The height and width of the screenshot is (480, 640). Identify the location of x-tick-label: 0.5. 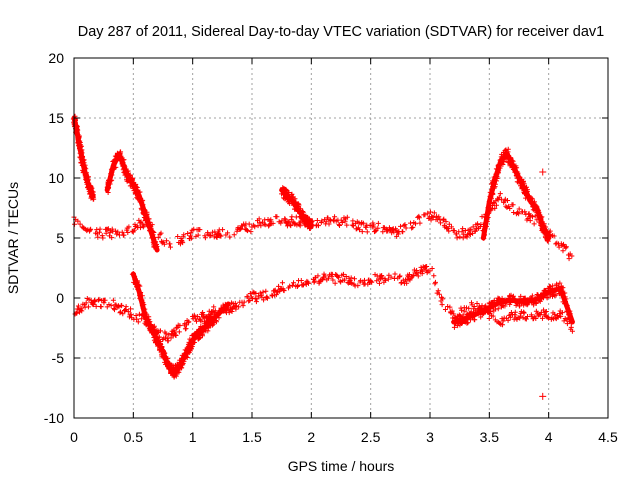
(134, 437).